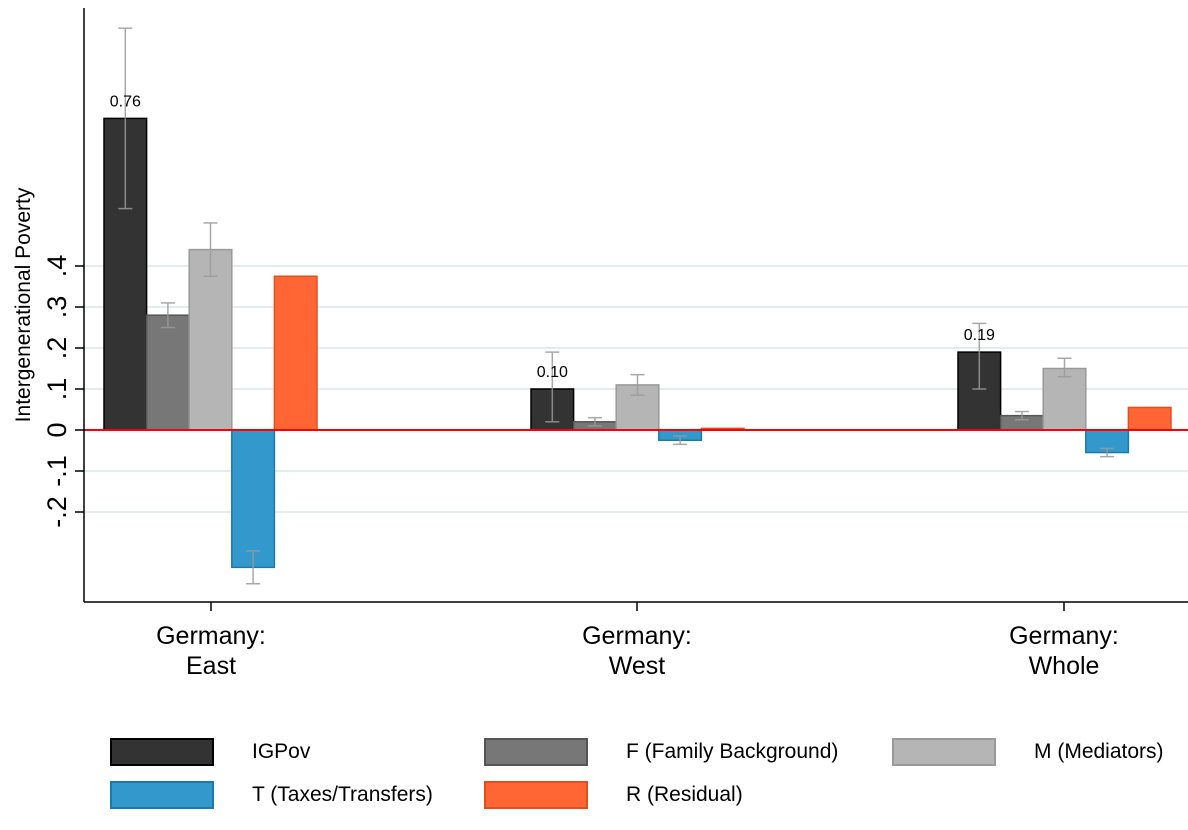 The image size is (1188, 830). I want to click on legend-item-1: F (Family Background), so click(661, 752).